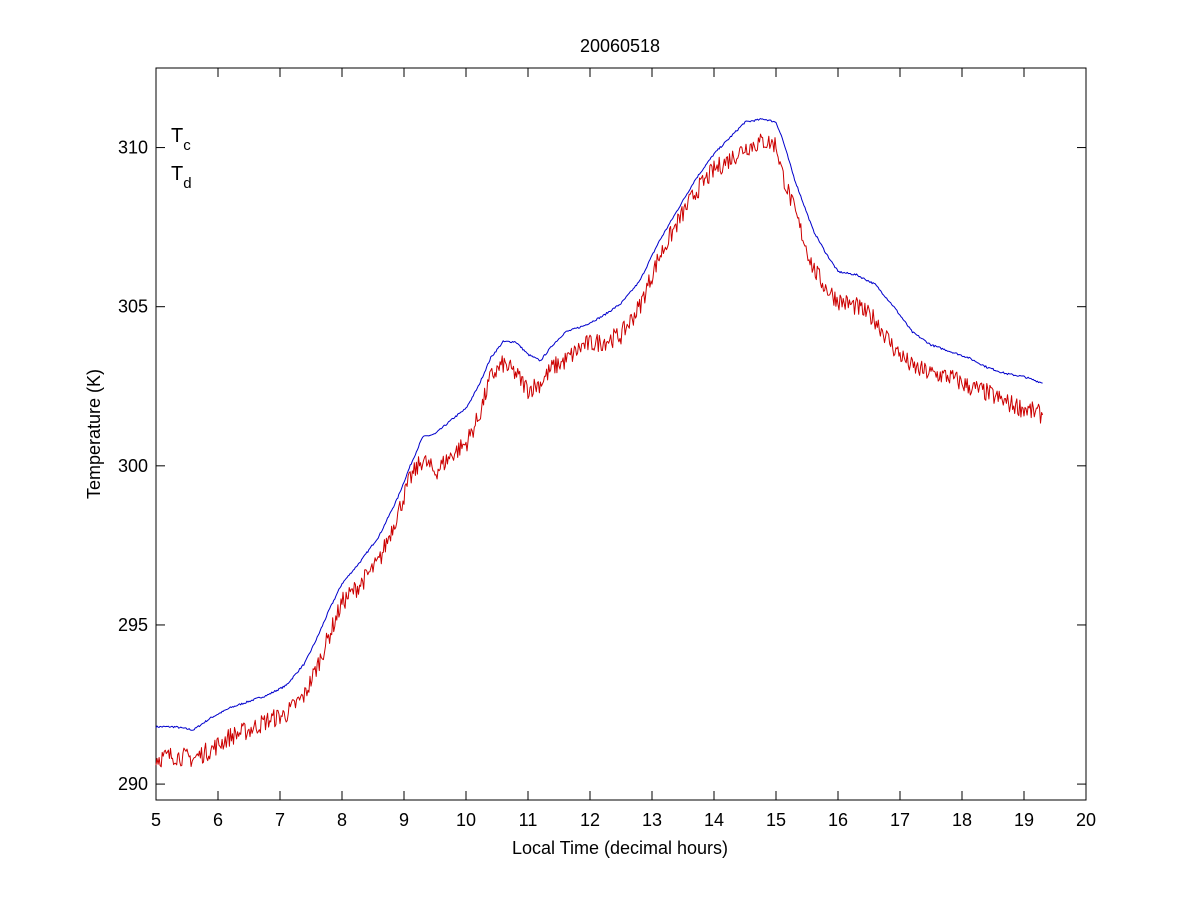 The height and width of the screenshot is (900, 1200). What do you see at coordinates (590, 820) in the screenshot?
I see `x-tick-label: 12` at bounding box center [590, 820].